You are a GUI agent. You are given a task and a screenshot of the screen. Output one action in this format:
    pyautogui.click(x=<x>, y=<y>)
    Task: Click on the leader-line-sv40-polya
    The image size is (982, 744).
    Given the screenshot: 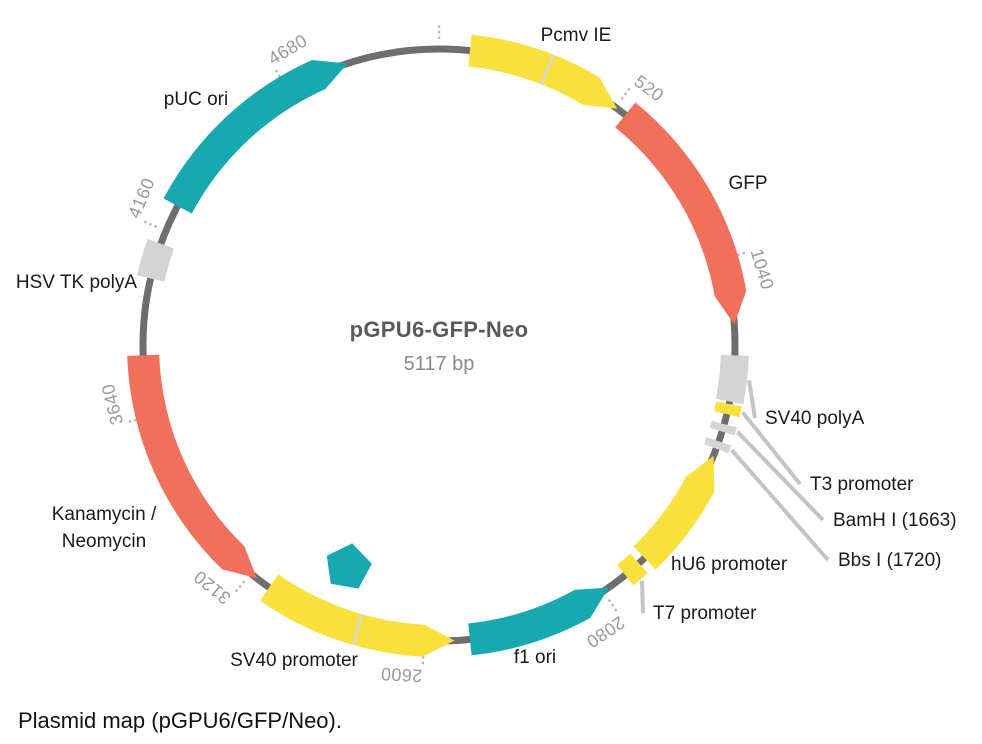 What is the action you would take?
    pyautogui.click(x=752, y=399)
    